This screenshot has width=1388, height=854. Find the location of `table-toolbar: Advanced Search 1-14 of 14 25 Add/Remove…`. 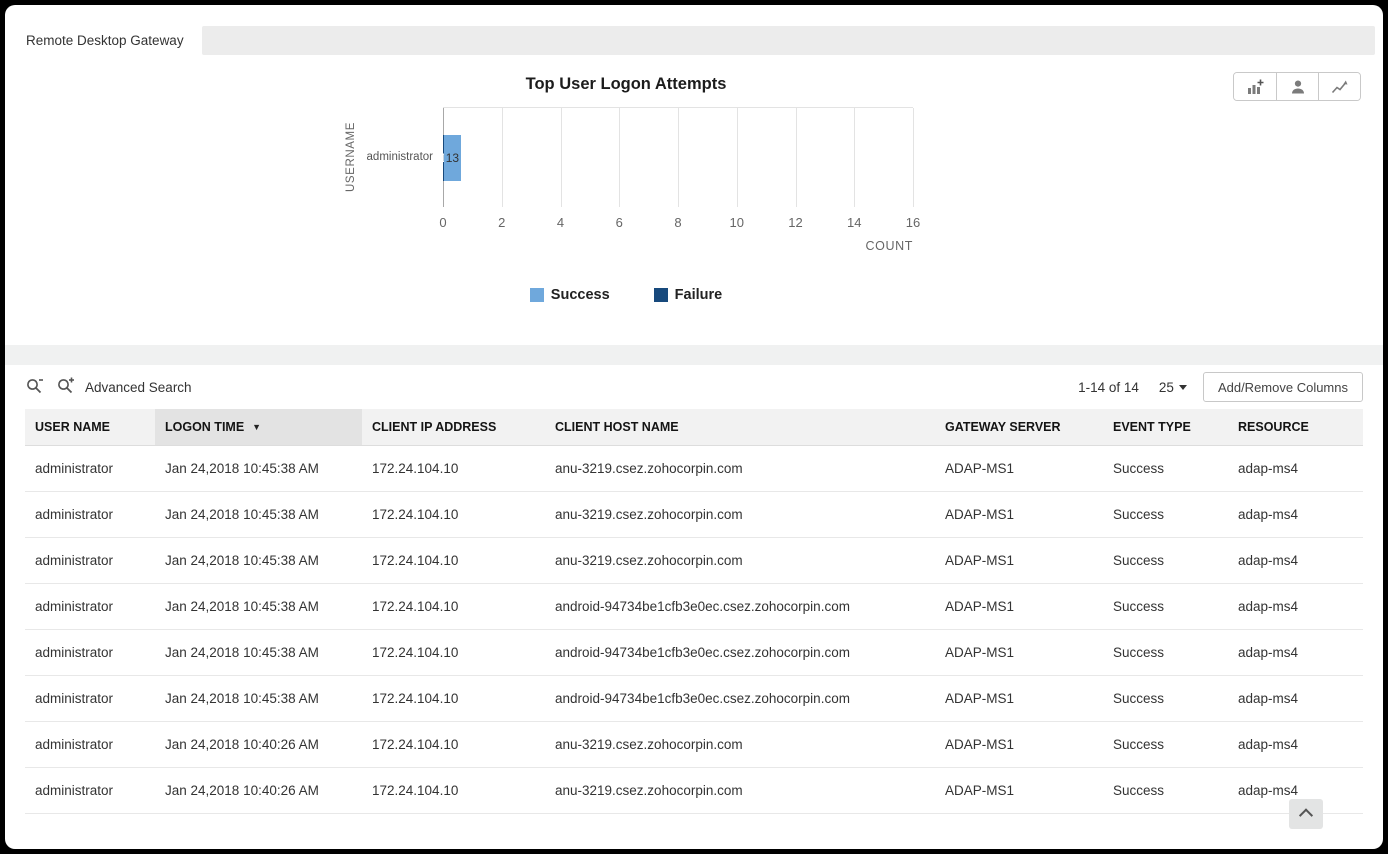

table-toolbar: Advanced Search 1-14 of 14 25 Add/Remove… is located at coordinates (694, 387).